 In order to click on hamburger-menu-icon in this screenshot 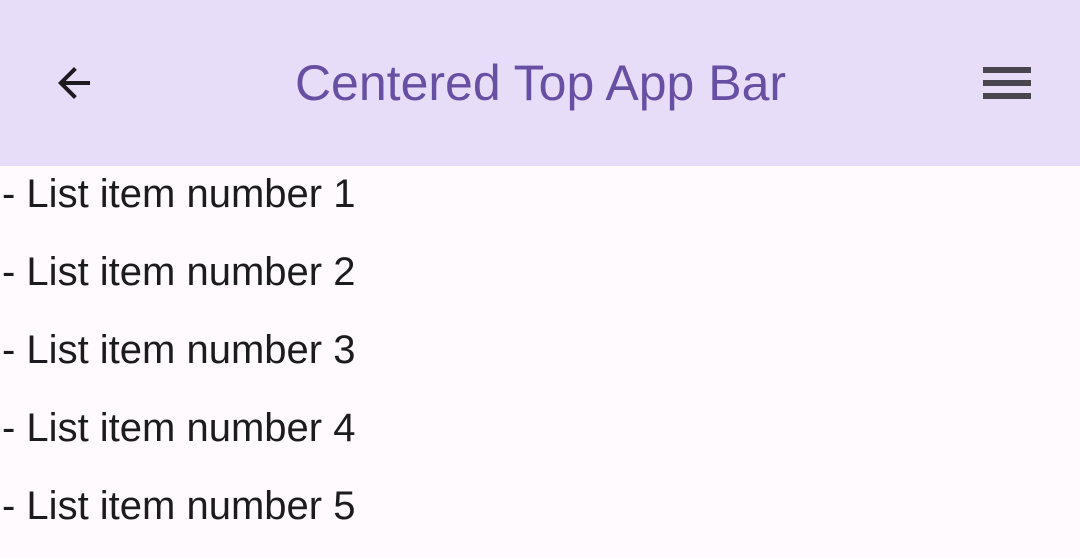, I will do `click(1007, 83)`.